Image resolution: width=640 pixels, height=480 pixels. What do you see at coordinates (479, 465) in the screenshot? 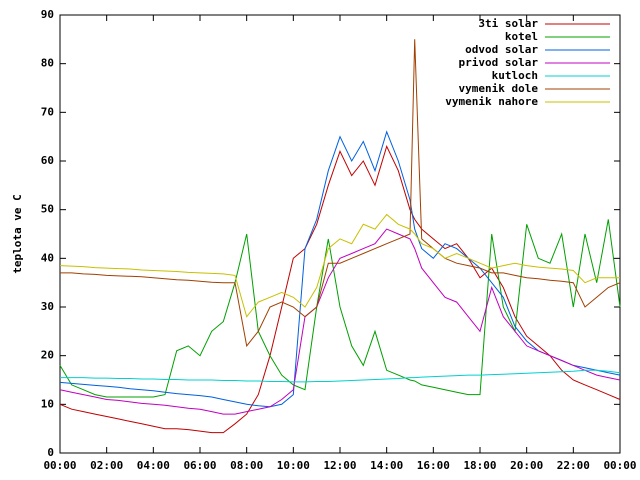
I see `x-tick-label: 18:00` at bounding box center [479, 465].